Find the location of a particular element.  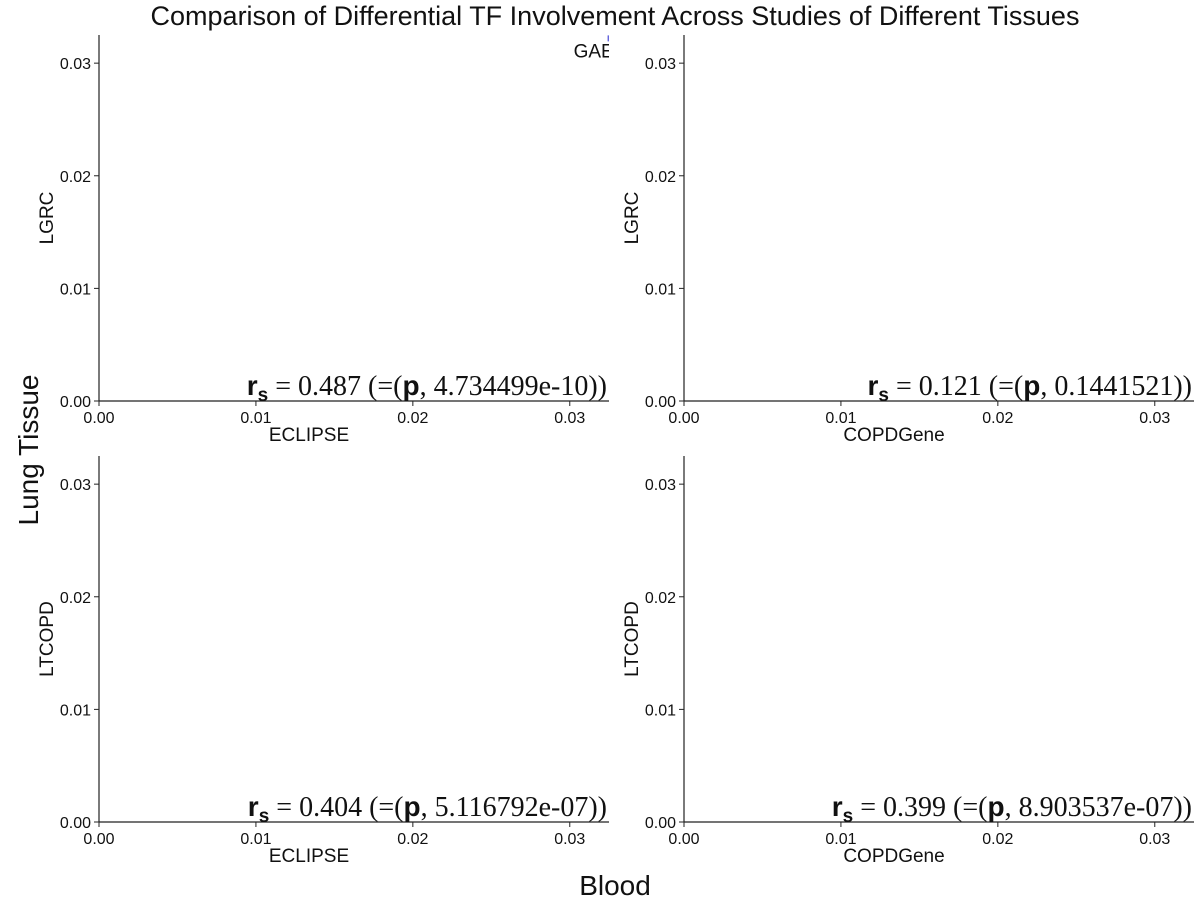

annotation-value: 0.399 is located at coordinates (918, 807).